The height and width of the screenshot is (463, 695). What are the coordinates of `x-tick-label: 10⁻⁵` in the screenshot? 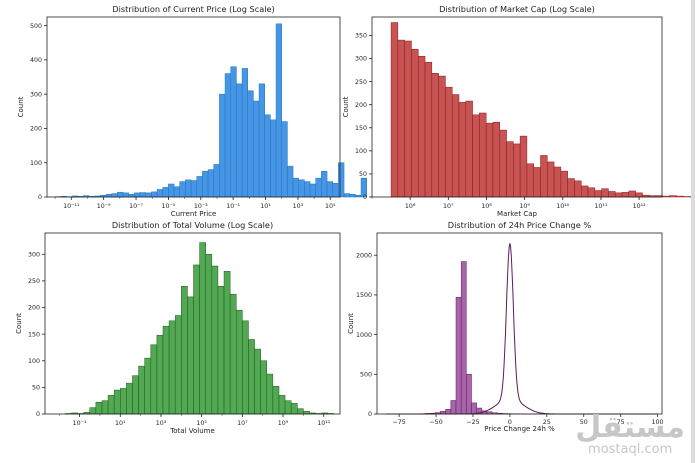 It's located at (168, 206).